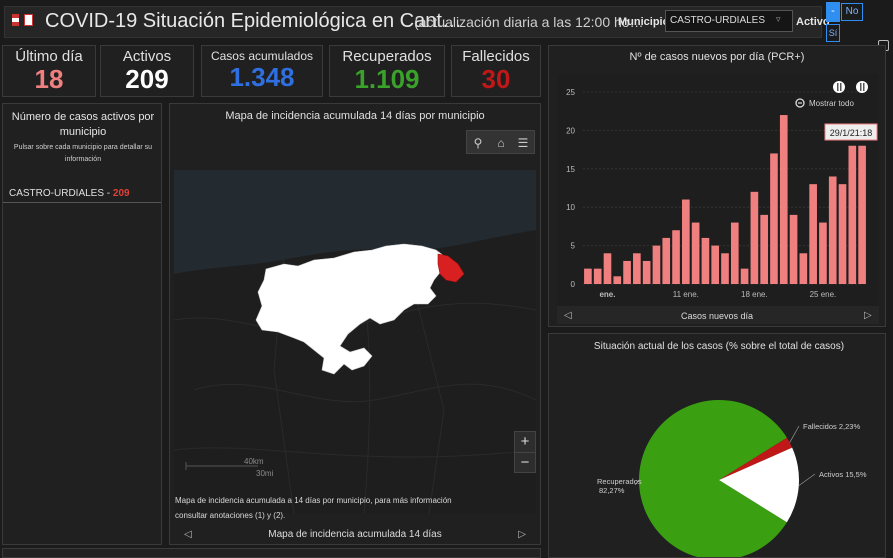 This screenshot has width=893, height=558. Describe the element at coordinates (147, 56) in the screenshot. I see `kpi-label: Activos` at that location.